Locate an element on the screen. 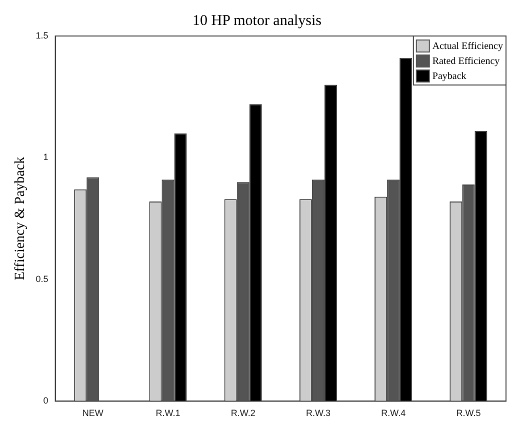 The width and height of the screenshot is (514, 430). legend-label: Rated Efficiency is located at coordinates (466, 62).